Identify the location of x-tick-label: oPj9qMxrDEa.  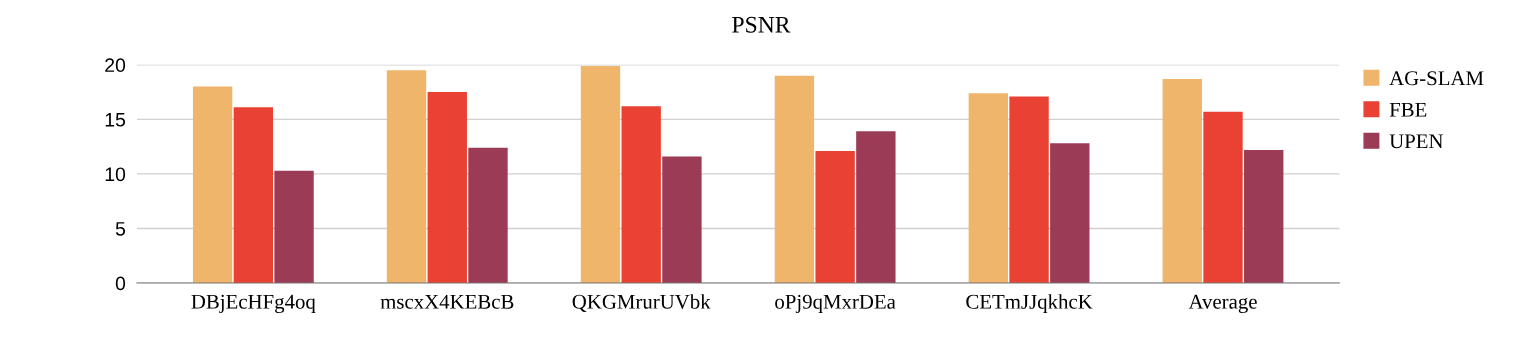
(835, 304).